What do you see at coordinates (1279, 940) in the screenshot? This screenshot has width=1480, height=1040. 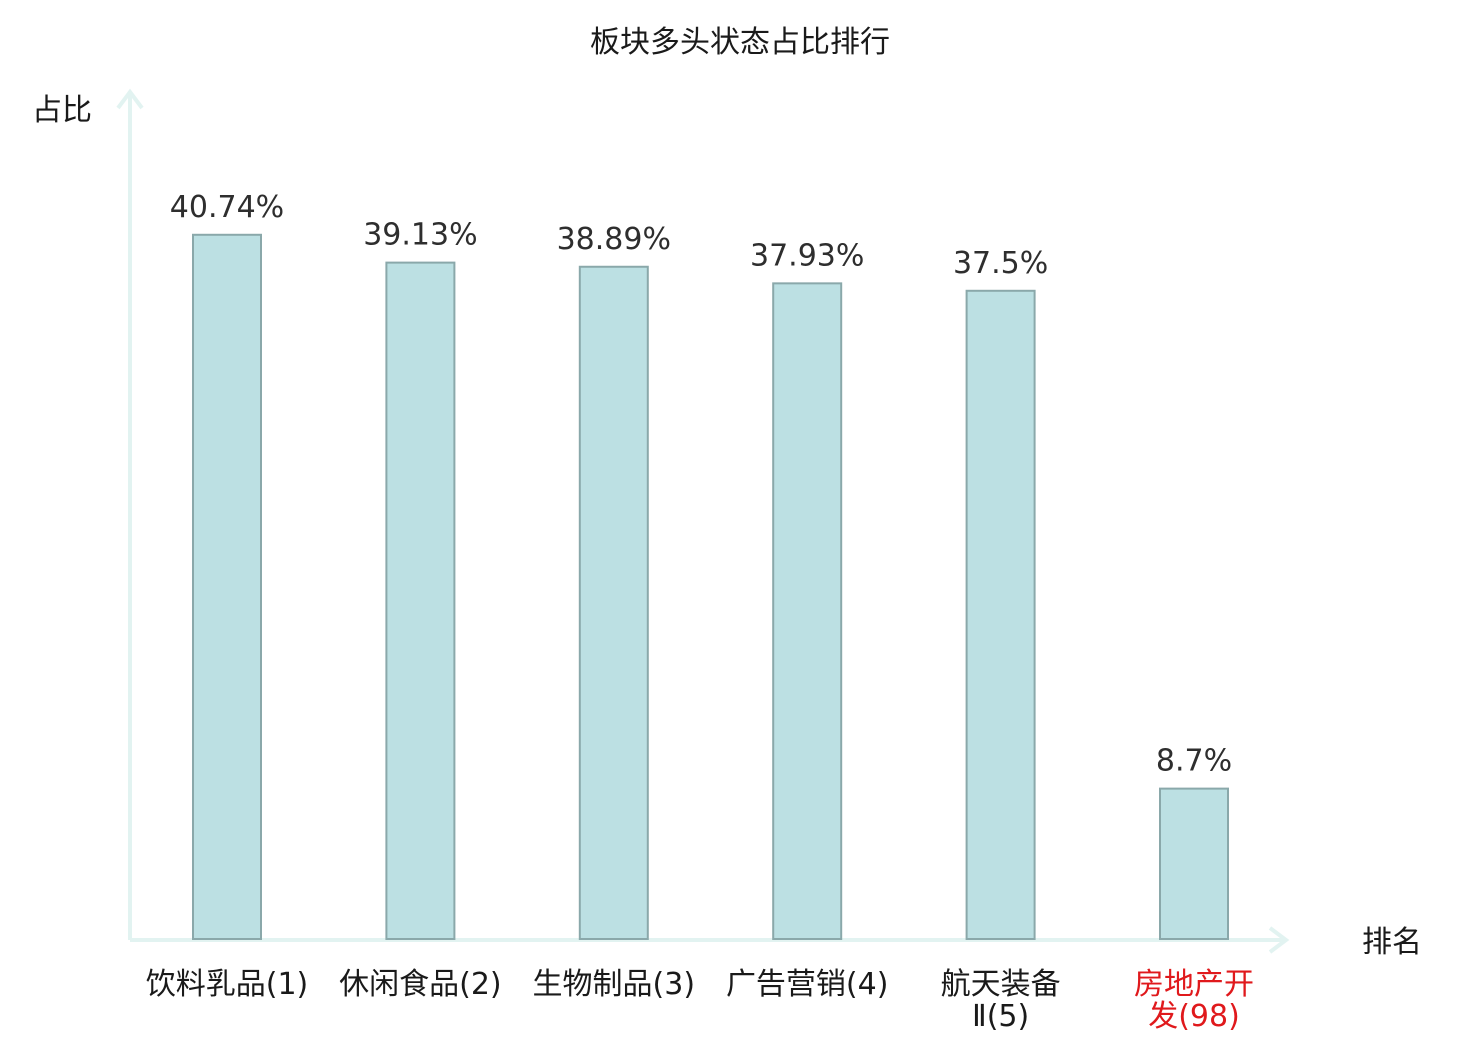 I see `x-axis-arrow-icon` at bounding box center [1279, 940].